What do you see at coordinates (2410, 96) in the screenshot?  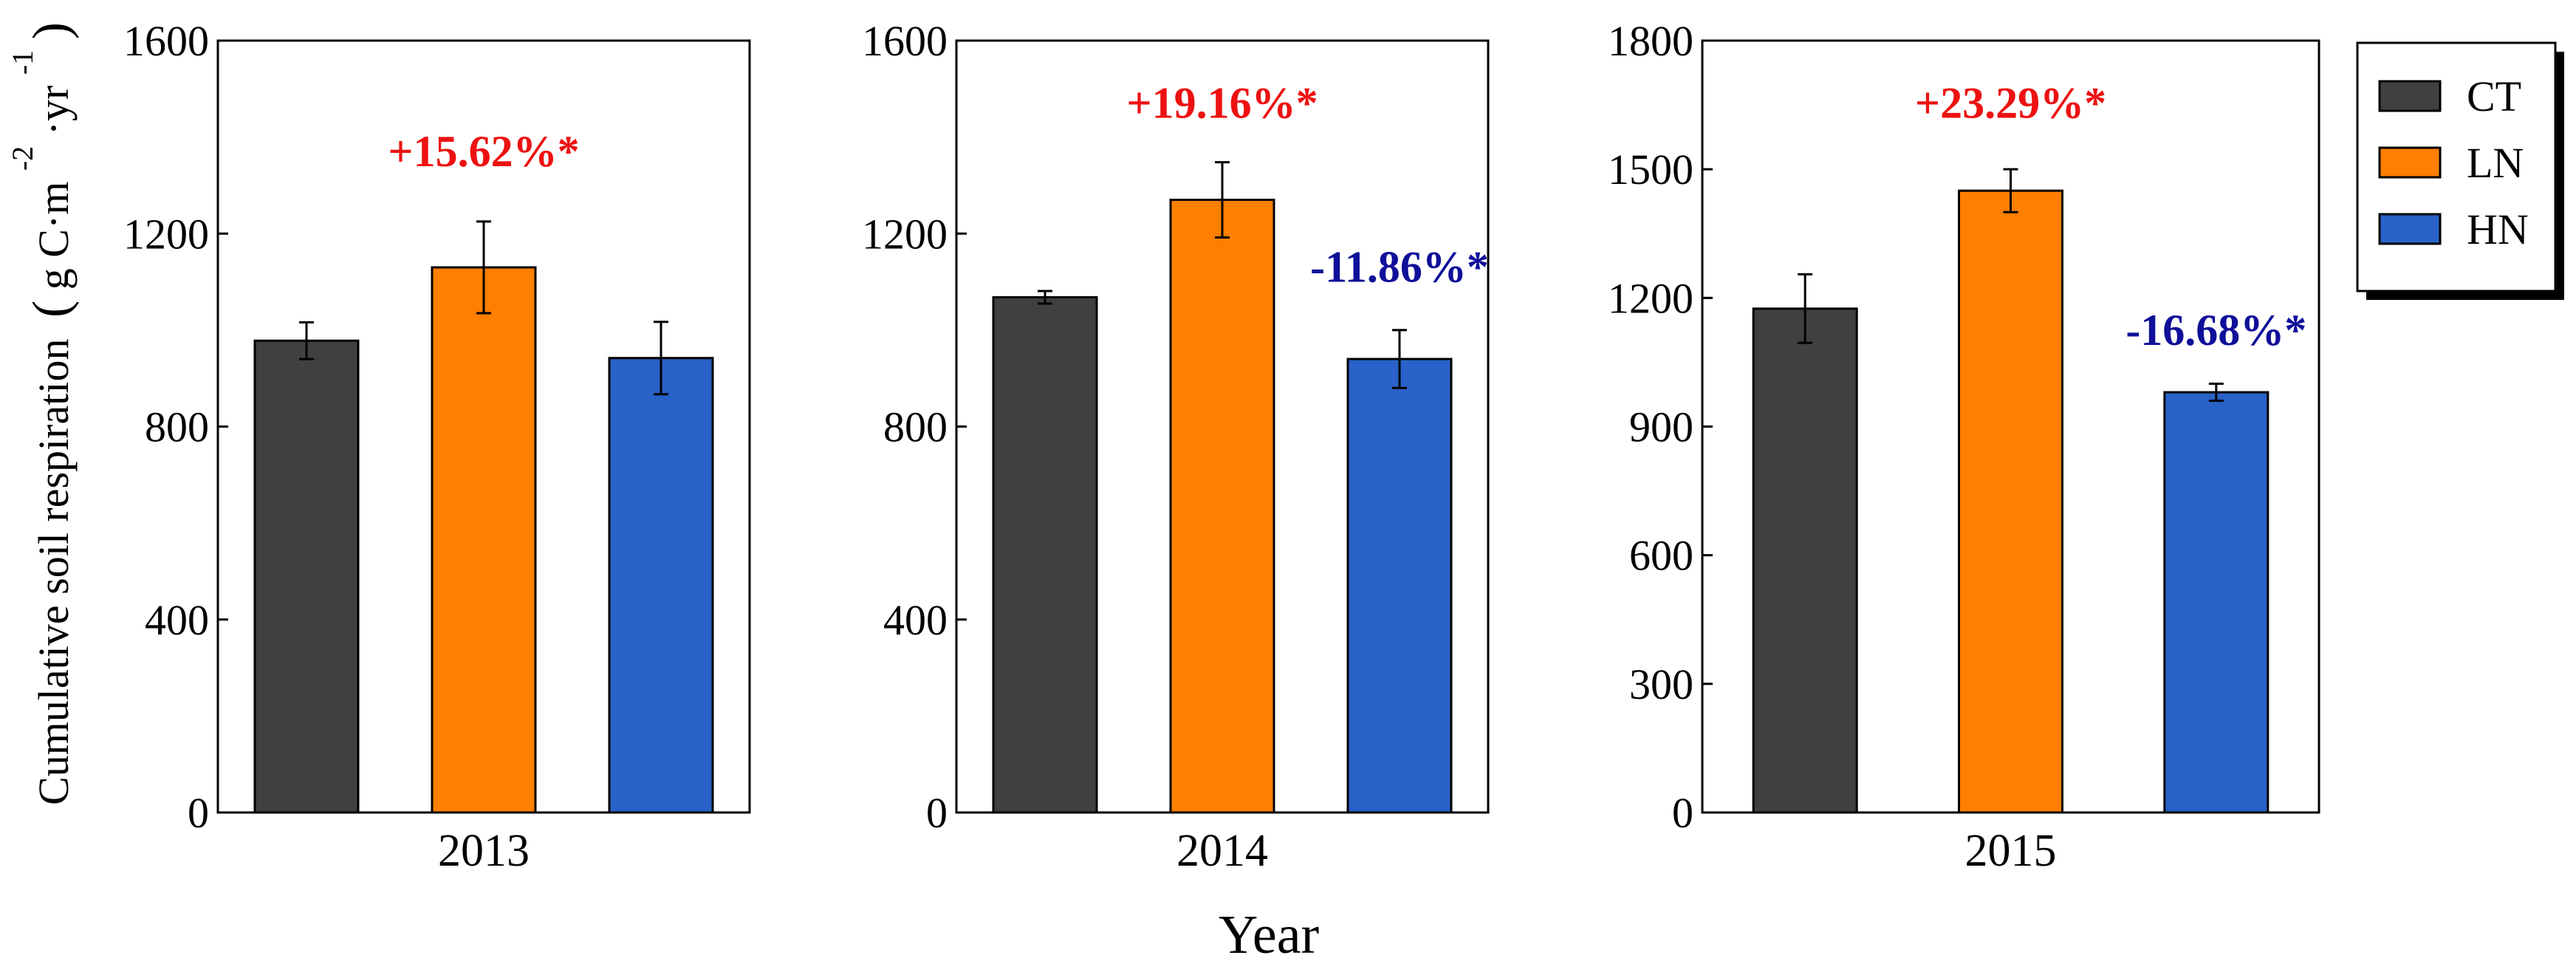 I see `legend-swatch-ct` at bounding box center [2410, 96].